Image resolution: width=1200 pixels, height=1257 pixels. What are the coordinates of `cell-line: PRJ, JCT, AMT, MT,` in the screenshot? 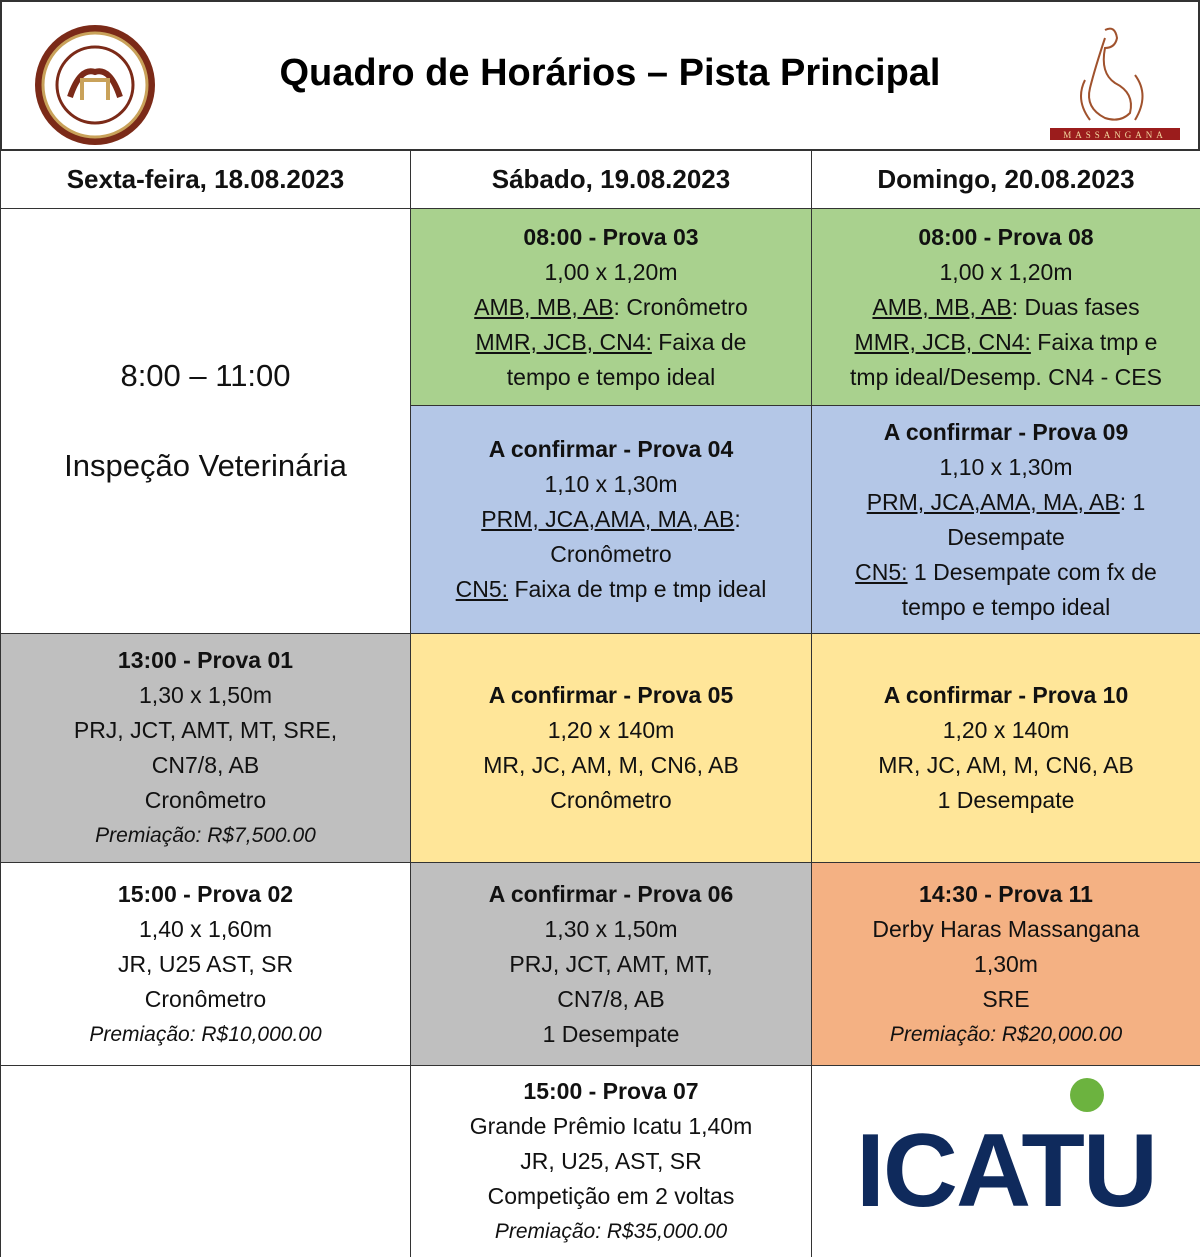 It's located at (611, 963).